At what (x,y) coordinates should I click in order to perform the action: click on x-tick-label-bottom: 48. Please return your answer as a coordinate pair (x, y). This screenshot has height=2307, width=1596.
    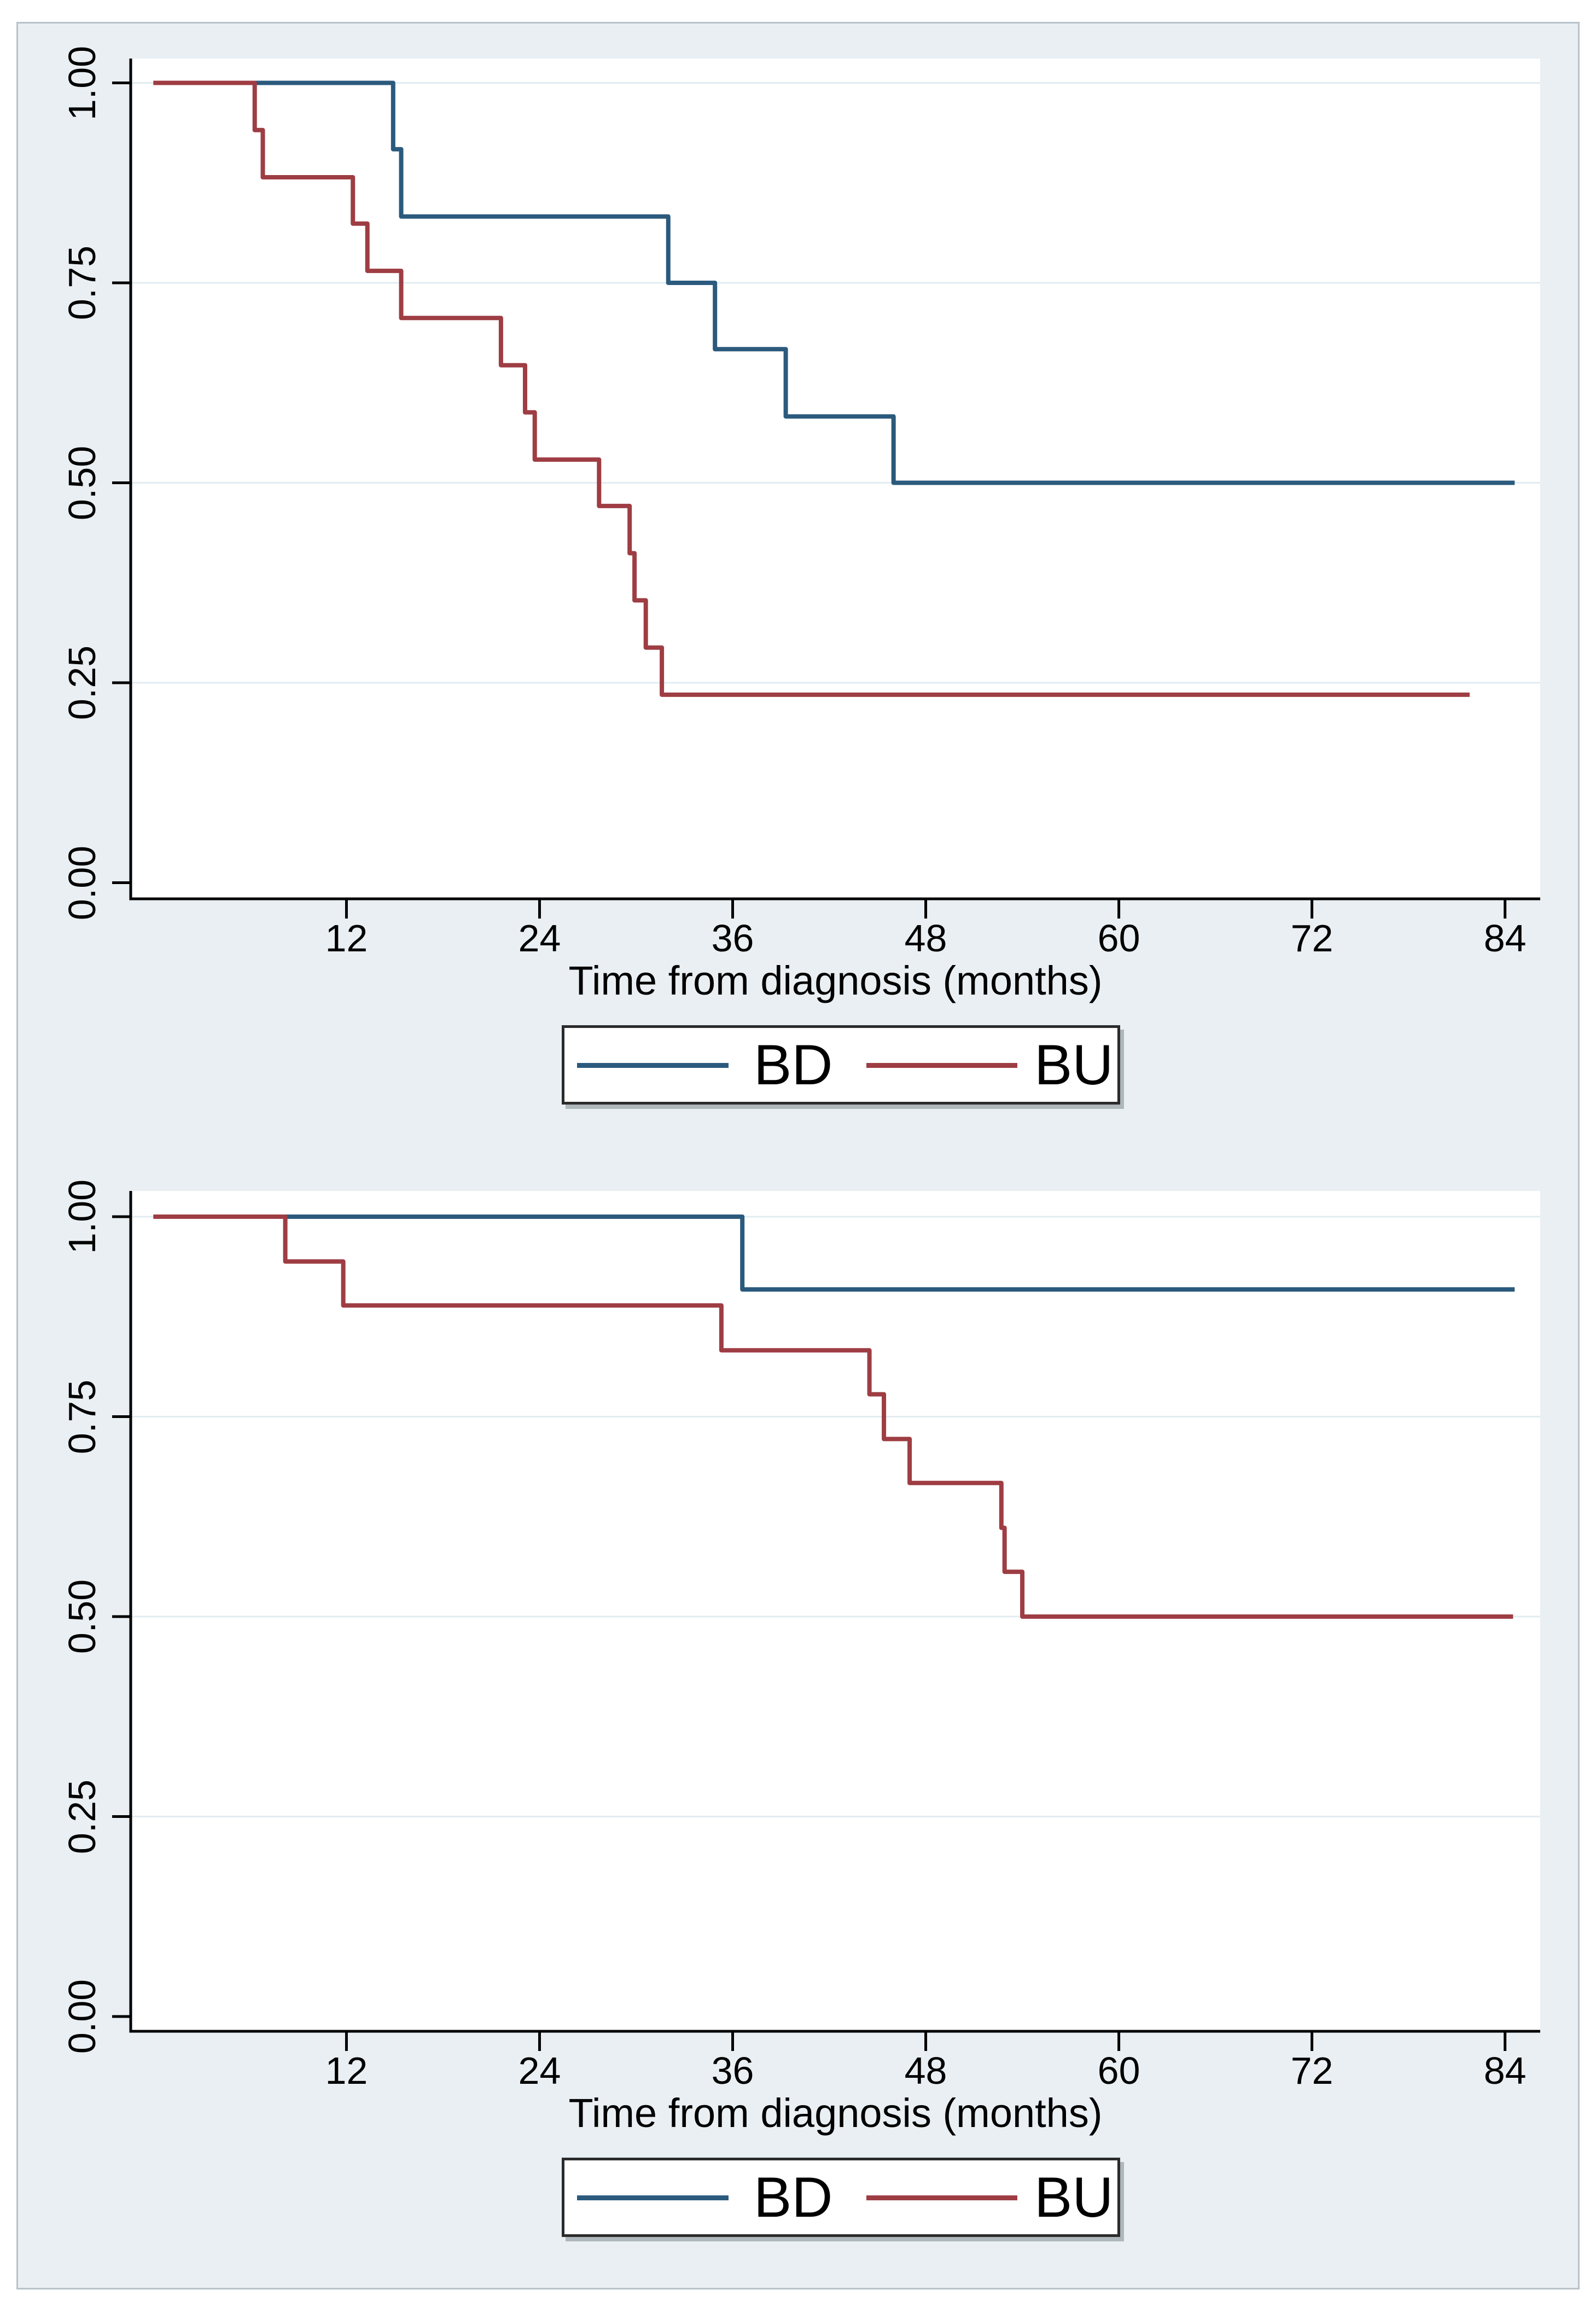
    Looking at the image, I should click on (925, 2070).